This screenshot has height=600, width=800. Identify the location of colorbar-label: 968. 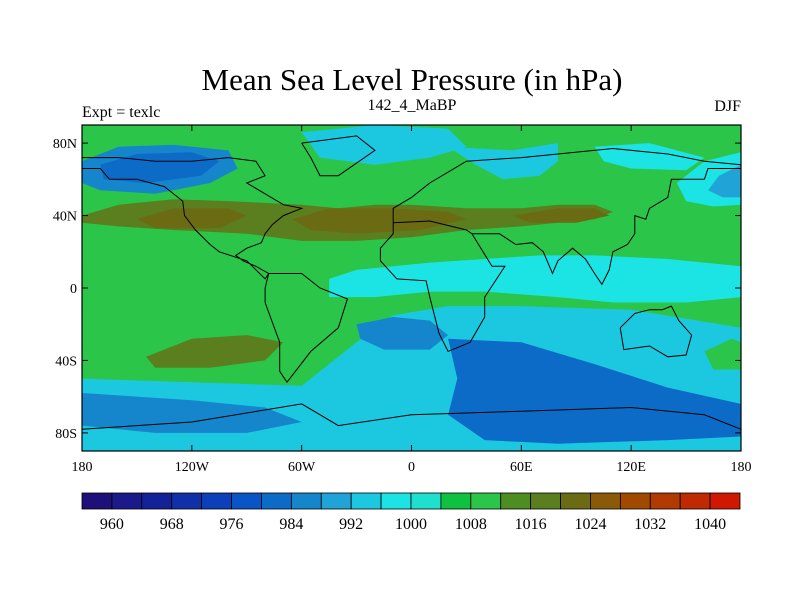
(172, 524).